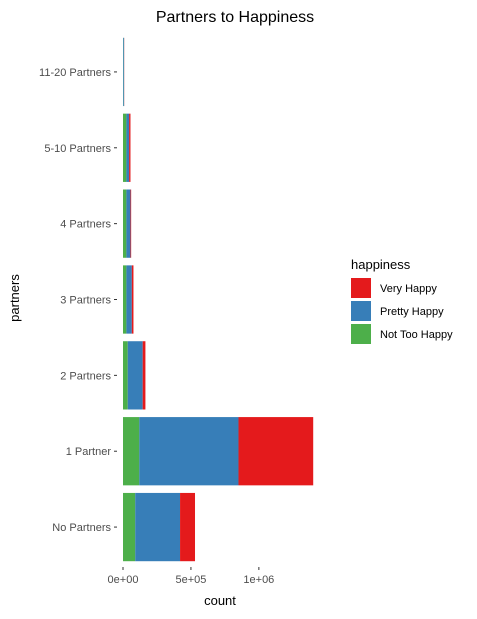 The image size is (477, 619). I want to click on y-tick-label-3-partners: 3 Partners, so click(85, 301).